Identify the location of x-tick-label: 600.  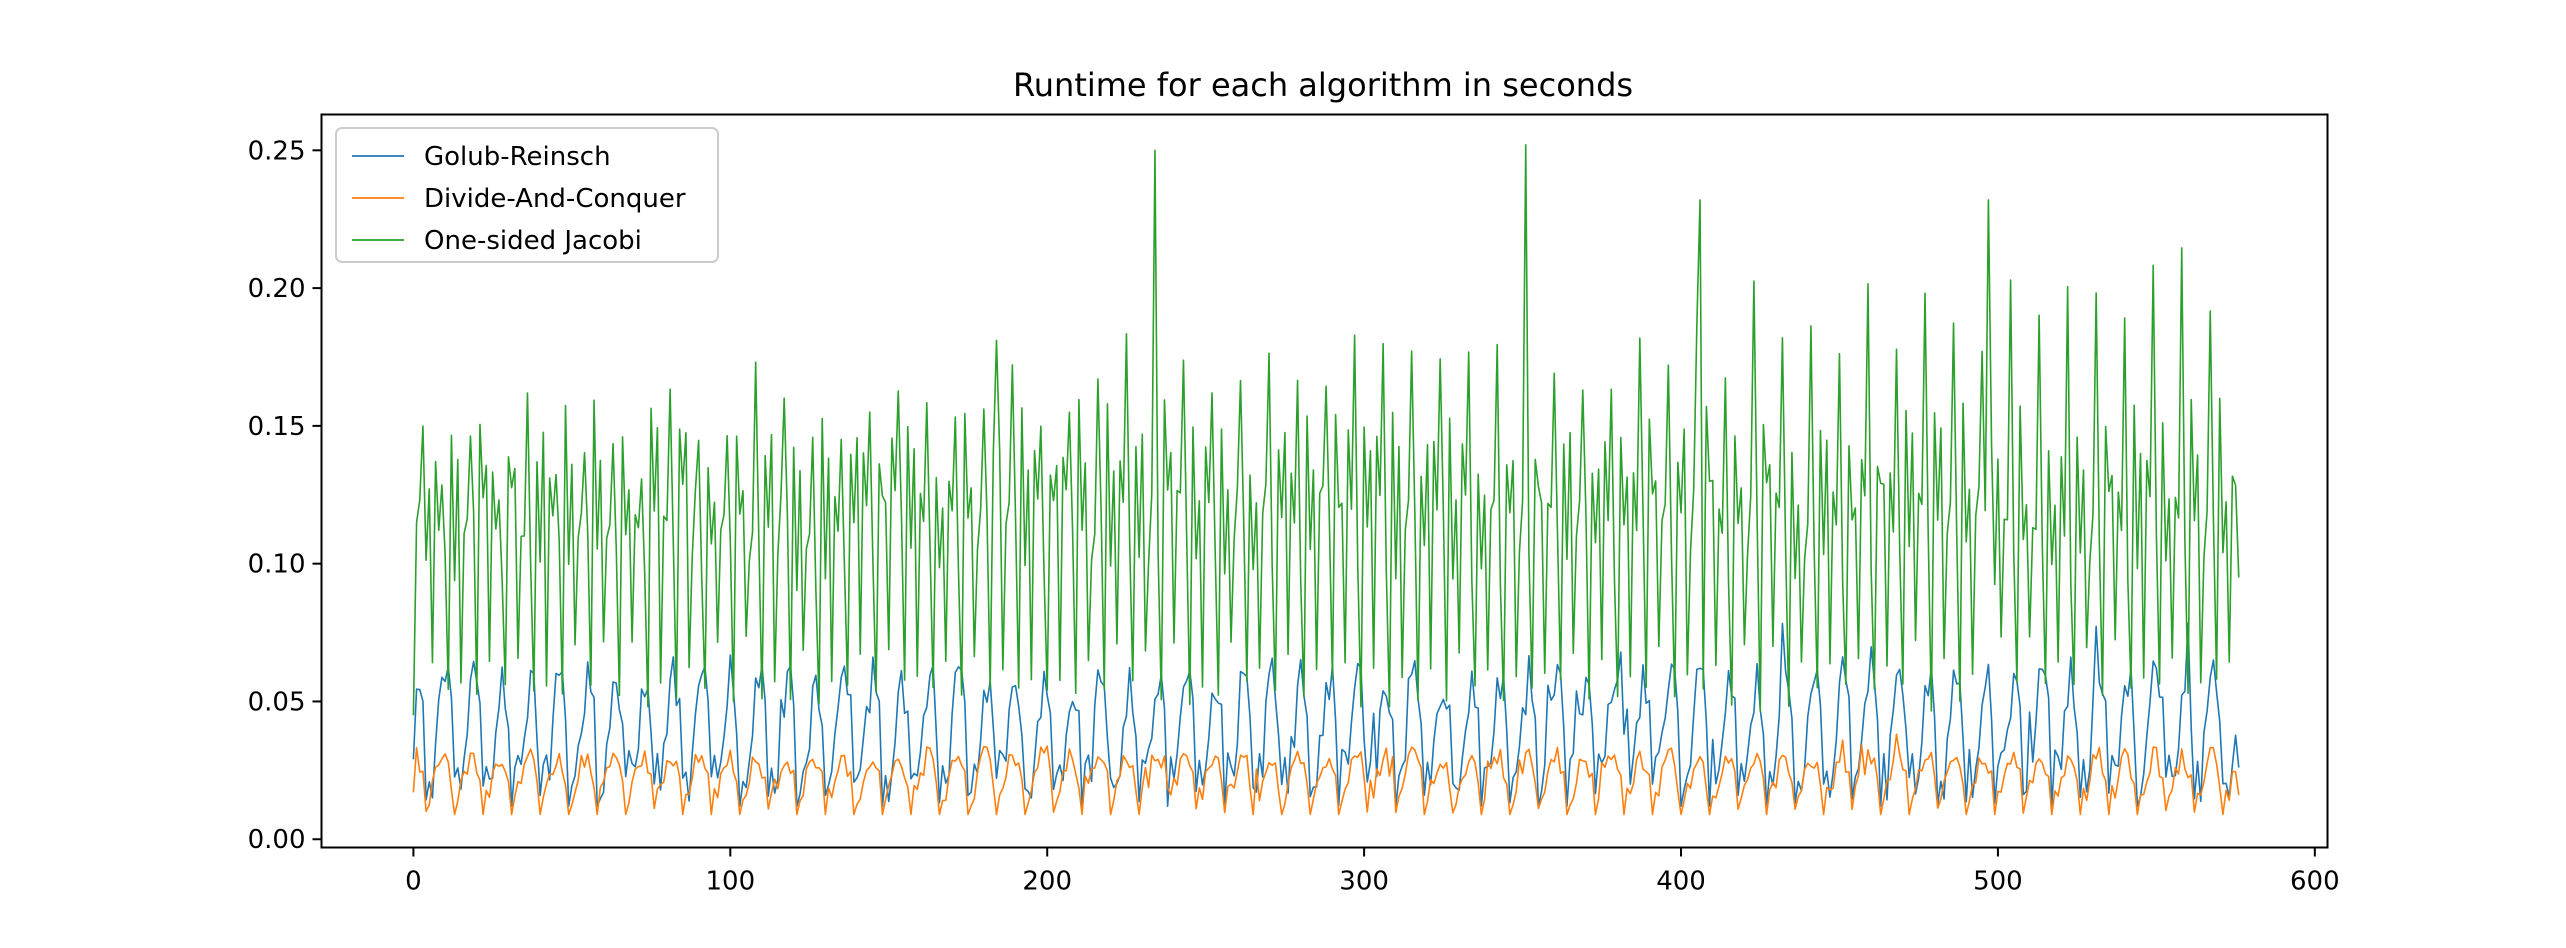
(2315, 882).